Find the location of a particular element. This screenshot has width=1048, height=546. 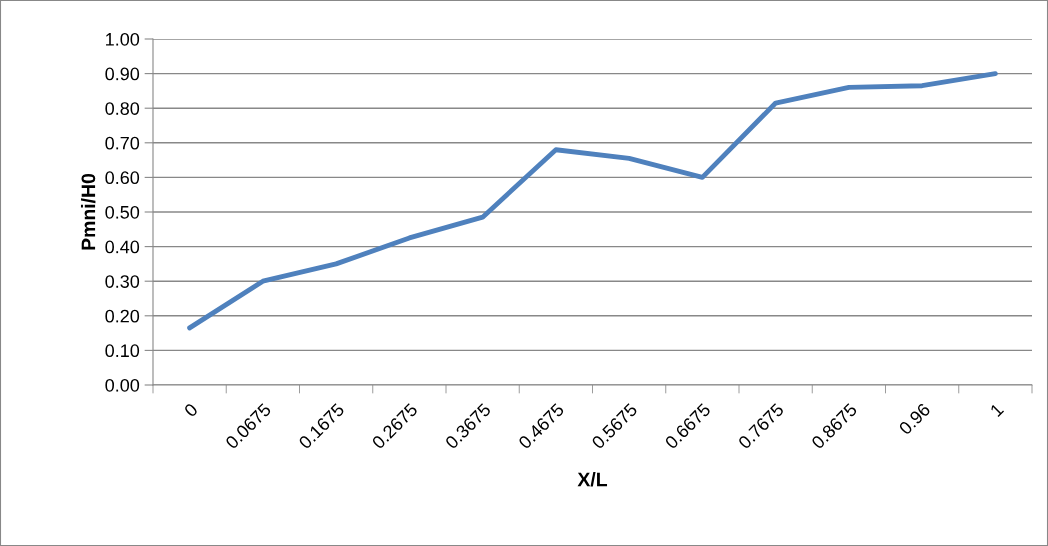

x-tick-label: 0.96 is located at coordinates (914, 419).